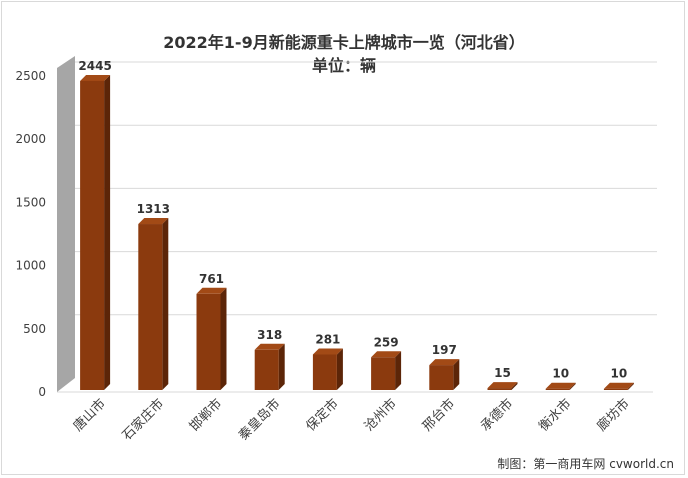  What do you see at coordinates (205, 415) in the screenshot?
I see `x-tick-label: 邯郸市` at bounding box center [205, 415].